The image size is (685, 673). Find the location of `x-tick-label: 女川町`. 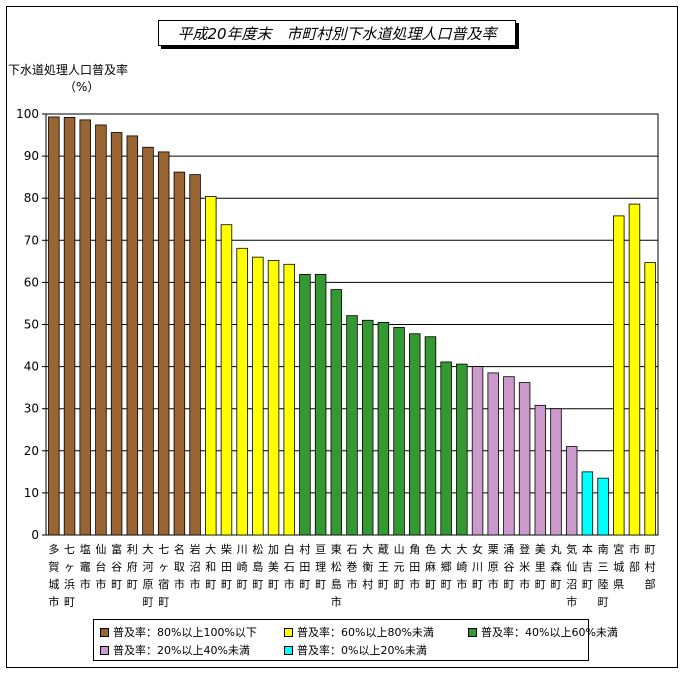

x-tick-label: 女川町 is located at coordinates (477, 566).